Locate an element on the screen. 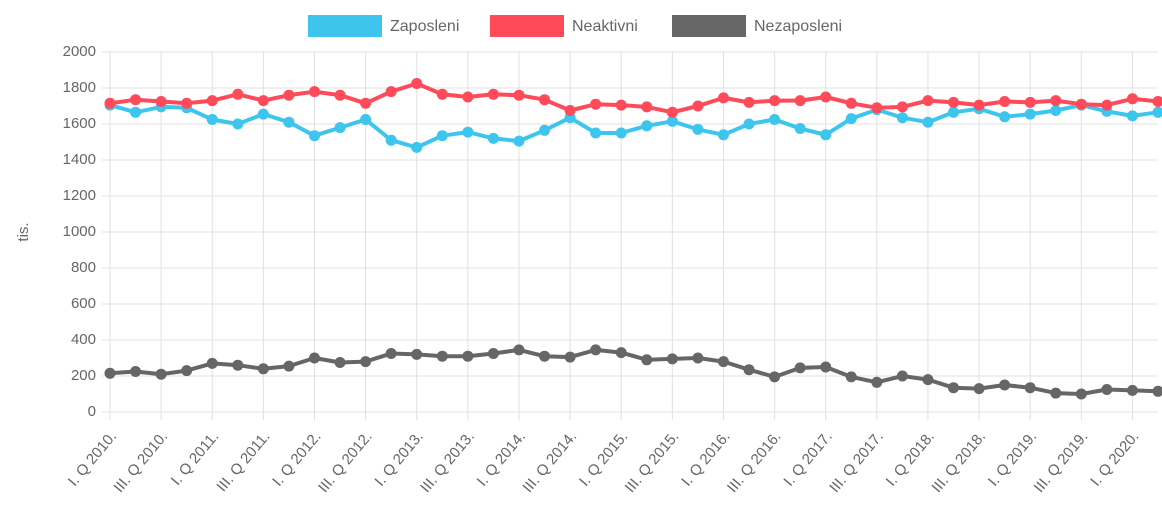  x-tick-label: I. Q 2015. is located at coordinates (603, 458).